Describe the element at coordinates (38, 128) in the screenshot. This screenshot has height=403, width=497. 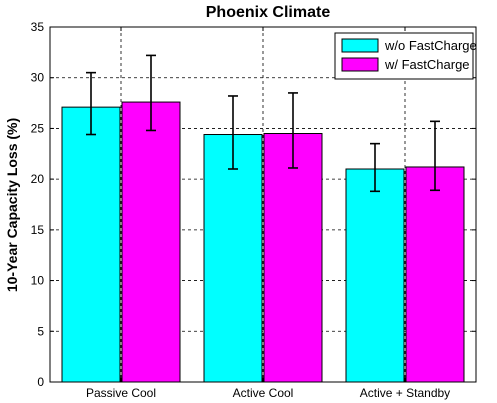
I see `y-tick-label-5: 25` at that location.